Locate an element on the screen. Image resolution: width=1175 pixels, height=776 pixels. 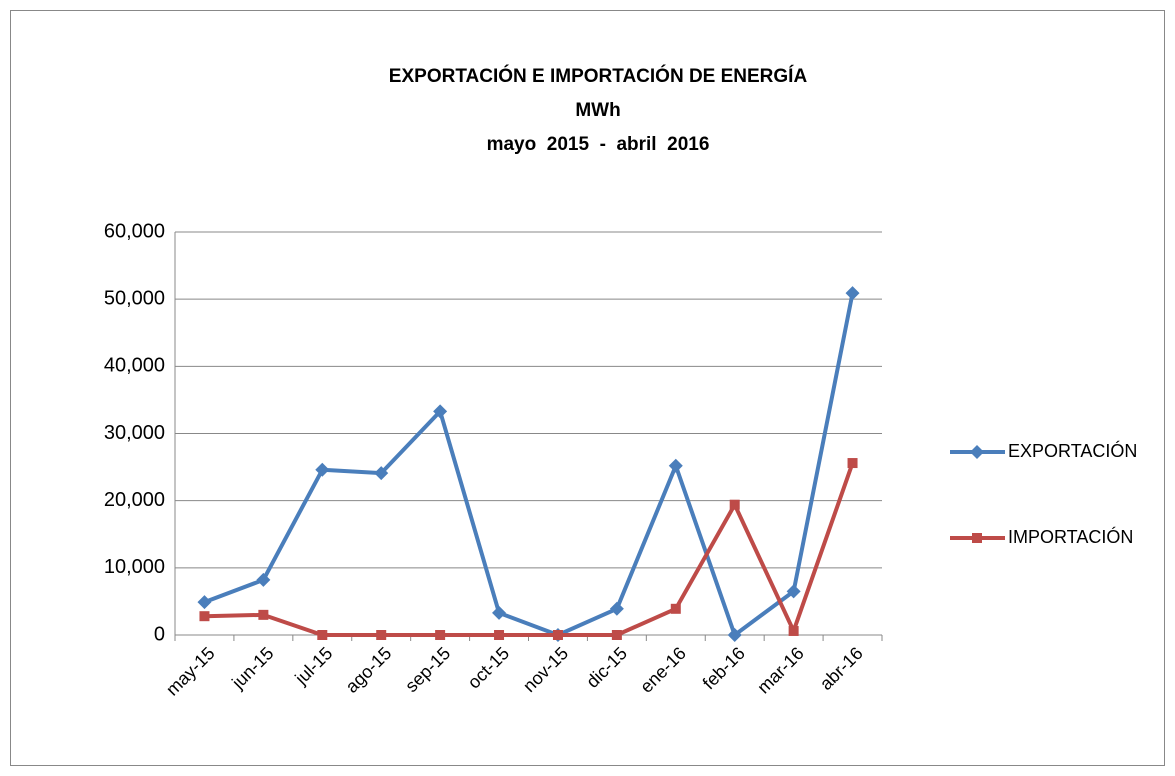
series-line is located at coordinates (529, 549).